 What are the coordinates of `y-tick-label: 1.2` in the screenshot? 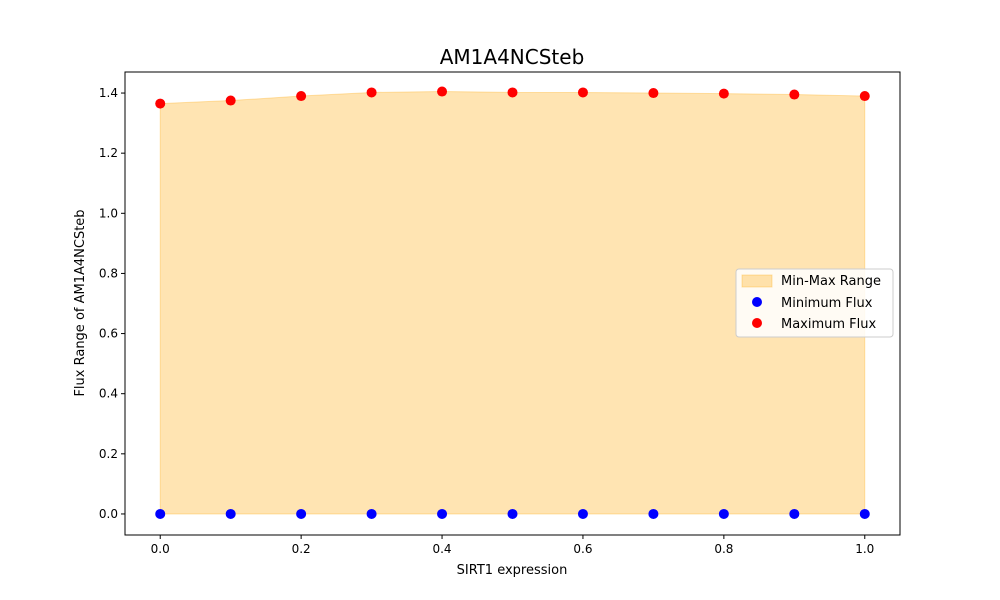 It's located at (108, 153).